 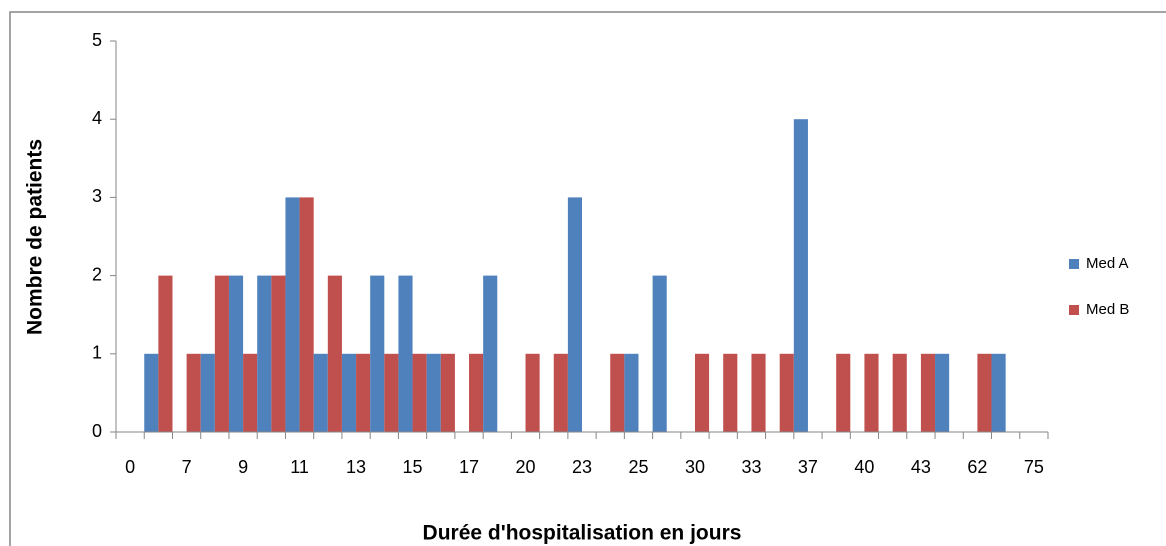 What do you see at coordinates (808, 467) in the screenshot?
I see `x-tick-label: 37` at bounding box center [808, 467].